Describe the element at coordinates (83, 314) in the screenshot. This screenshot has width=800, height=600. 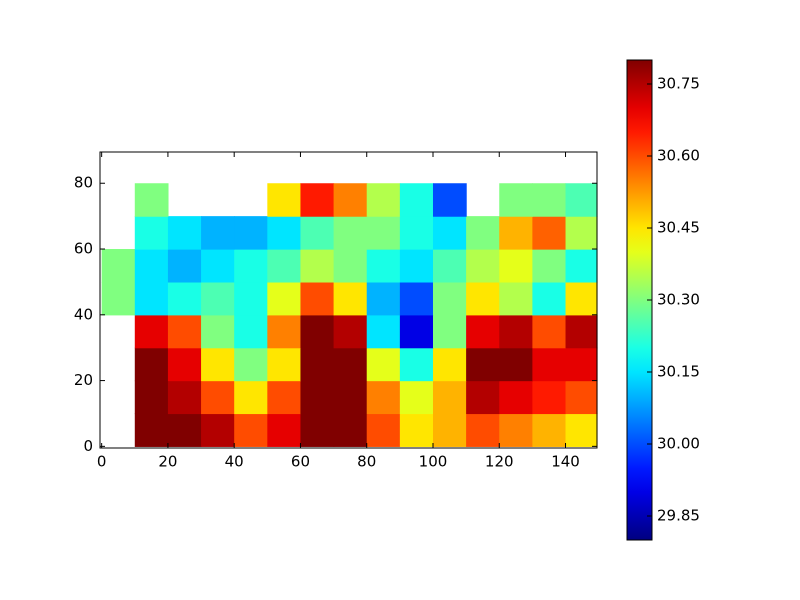
I see `y-tick-label: 40` at that location.